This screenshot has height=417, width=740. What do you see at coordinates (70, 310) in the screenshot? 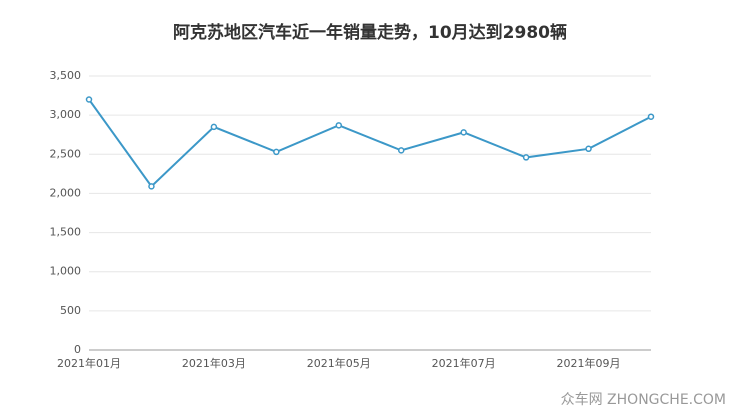
I see `y-tick-label: 500` at bounding box center [70, 310].